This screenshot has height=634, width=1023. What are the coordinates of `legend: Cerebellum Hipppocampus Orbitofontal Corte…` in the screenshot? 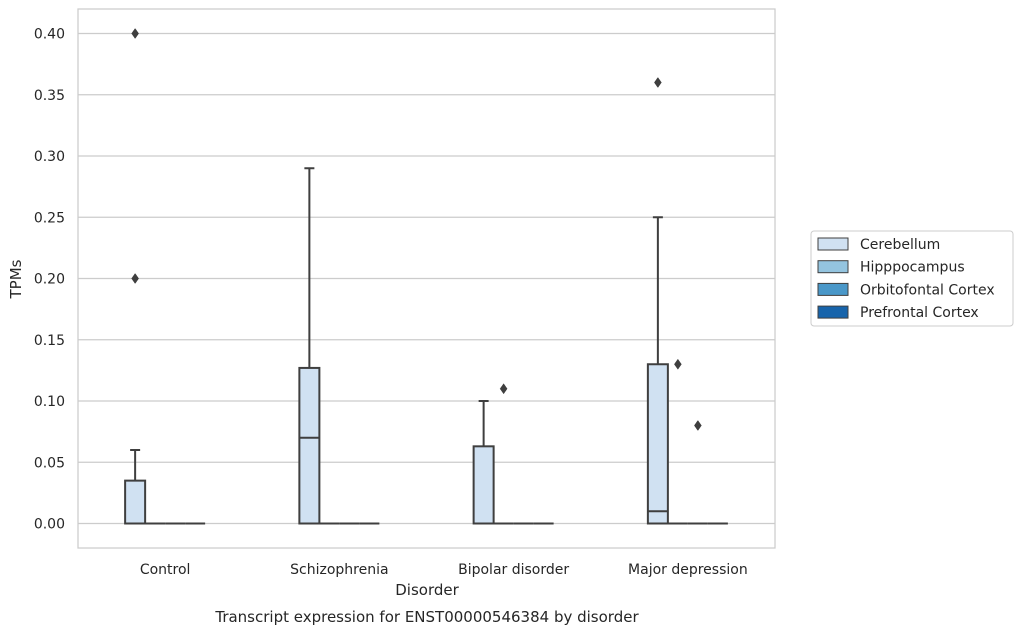 It's located at (912, 278).